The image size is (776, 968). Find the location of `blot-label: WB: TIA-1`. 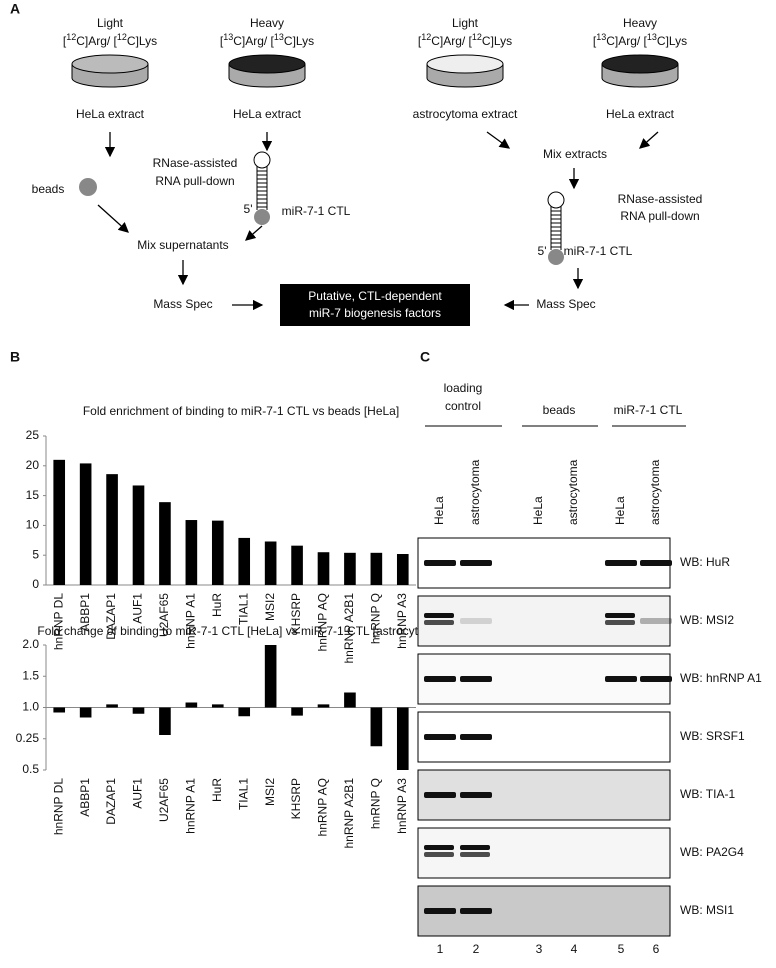

blot-label: WB: TIA-1 is located at coordinates (707, 794).